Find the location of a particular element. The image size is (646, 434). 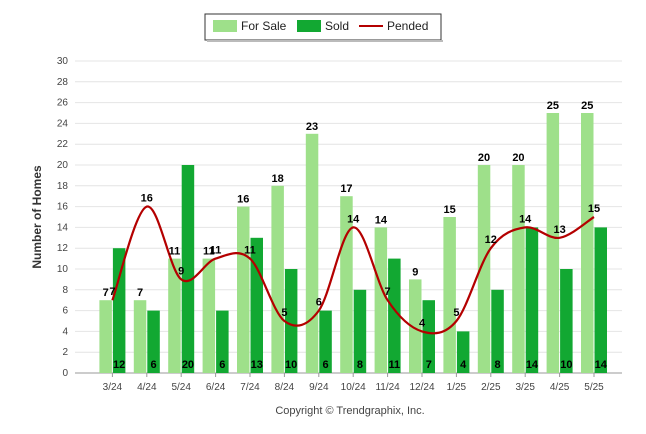

data-label-for-sale: 9 is located at coordinates (415, 272).